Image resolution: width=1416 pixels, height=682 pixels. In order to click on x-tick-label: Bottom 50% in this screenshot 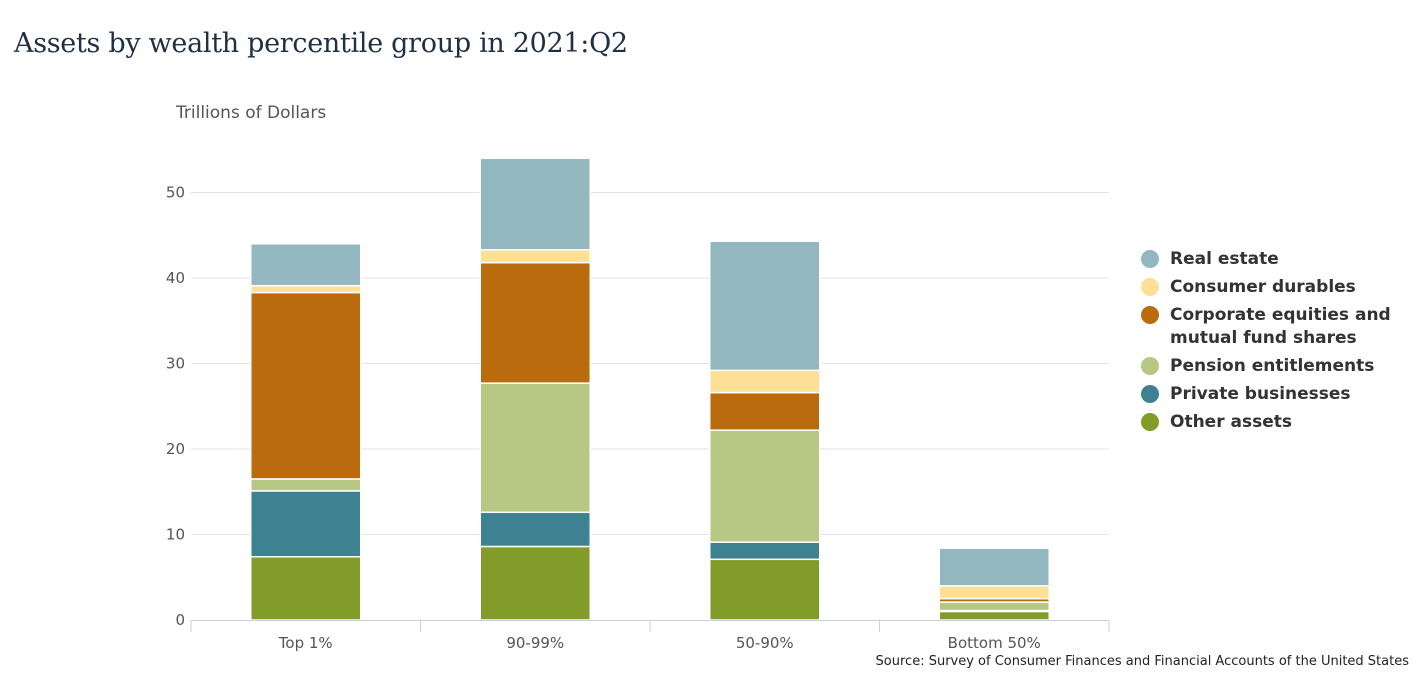, I will do `click(994, 643)`.